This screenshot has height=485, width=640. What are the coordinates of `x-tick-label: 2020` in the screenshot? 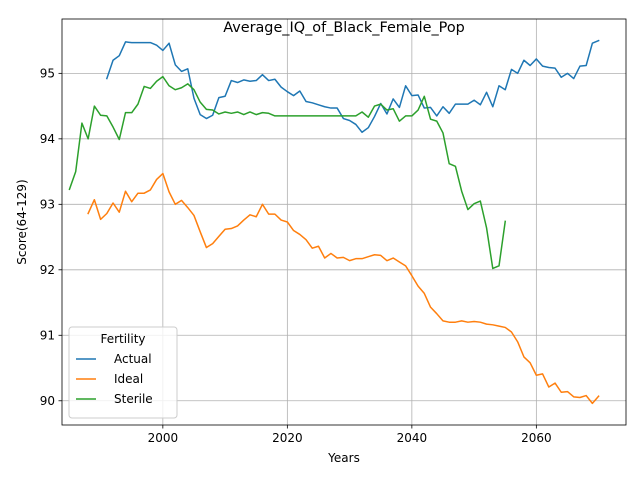 It's located at (287, 438).